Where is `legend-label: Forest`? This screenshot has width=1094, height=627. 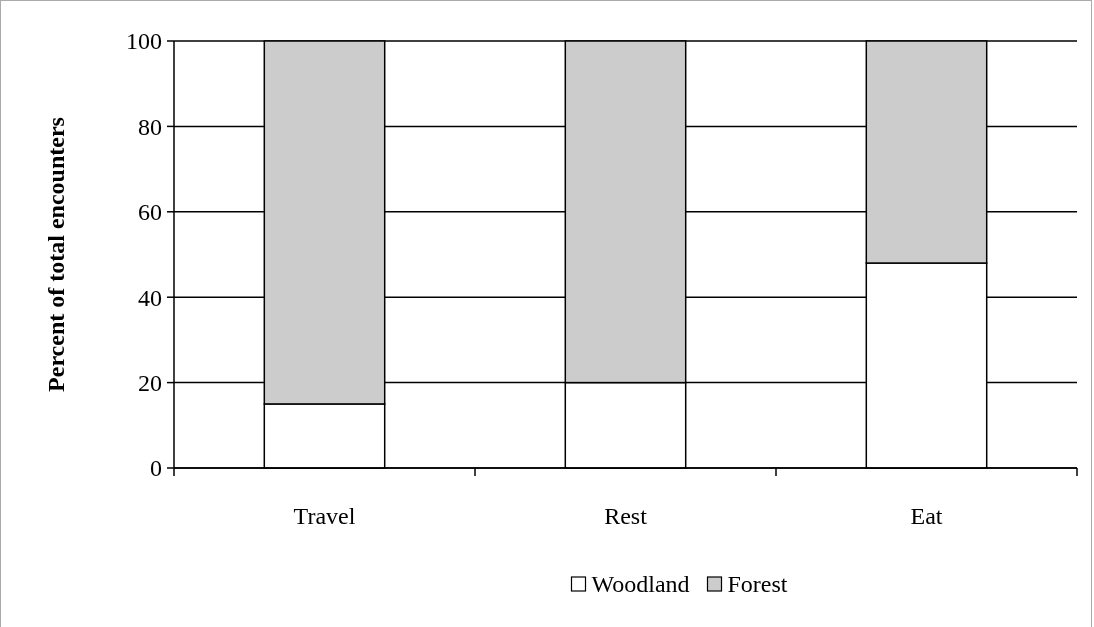 legend-label: Forest is located at coordinates (757, 584).